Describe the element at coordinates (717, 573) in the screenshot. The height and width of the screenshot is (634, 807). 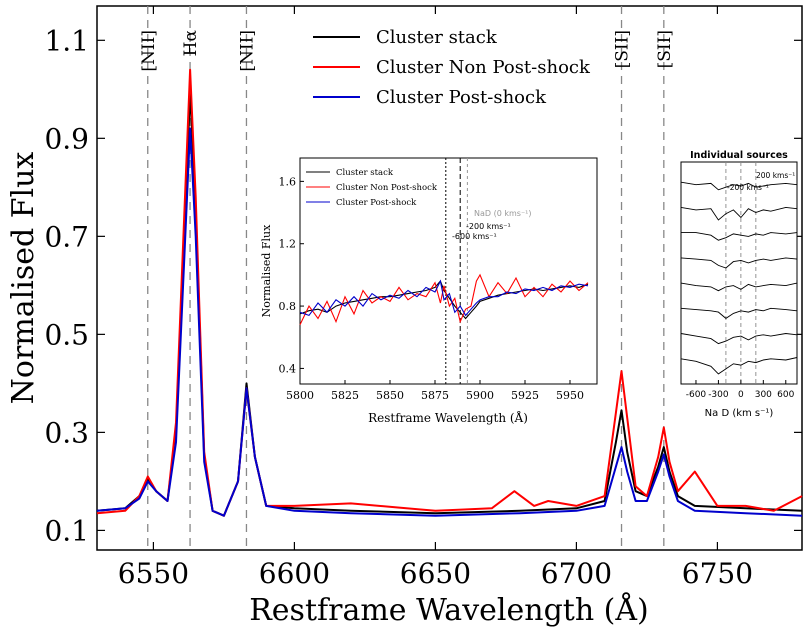
I see `main-x-tick-label-6750: 6750` at that location.